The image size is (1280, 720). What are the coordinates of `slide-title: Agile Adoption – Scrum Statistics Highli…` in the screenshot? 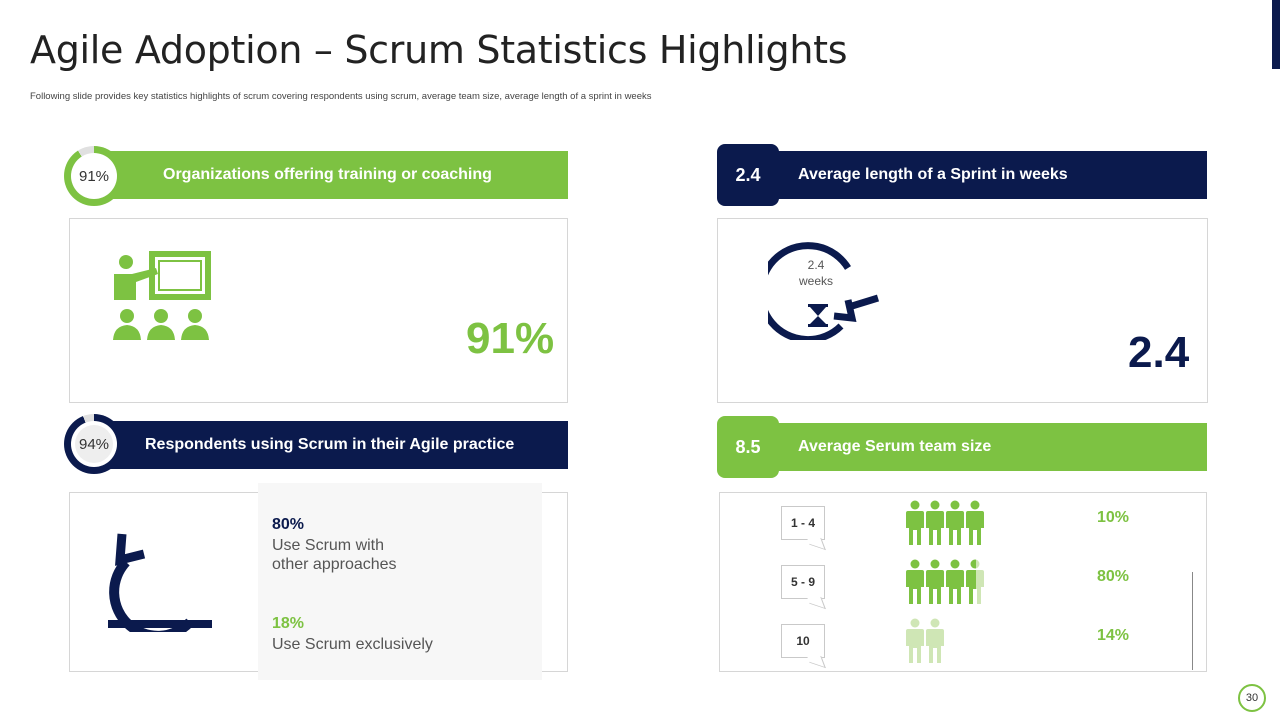 It's located at (439, 50).